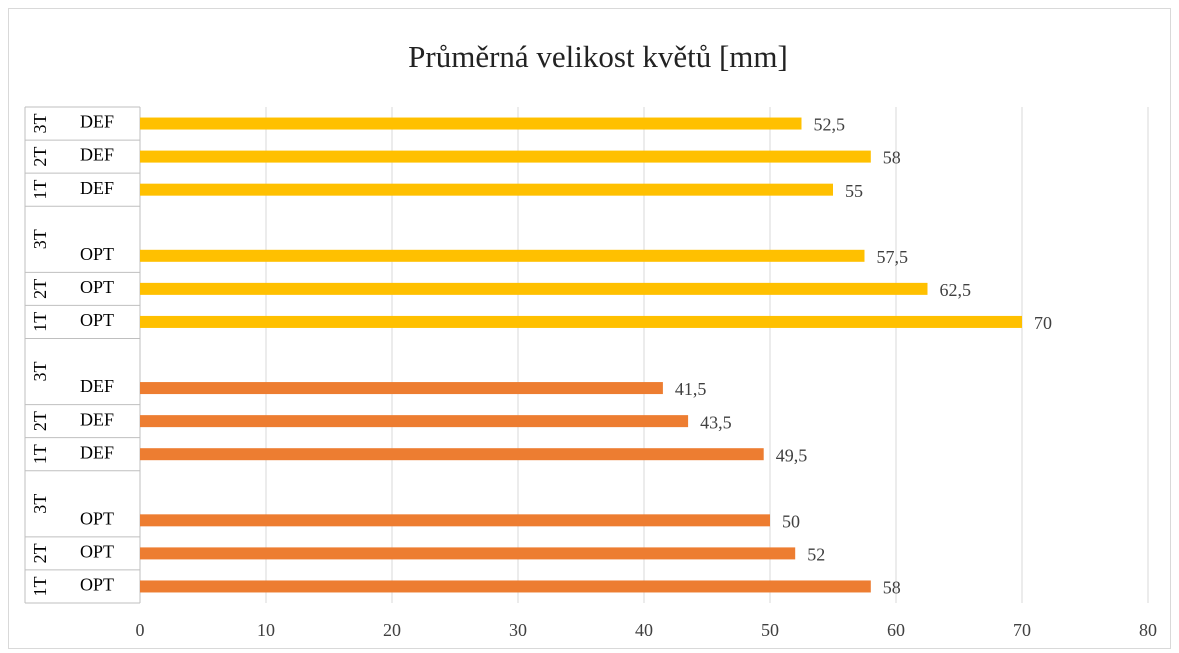 This screenshot has height=653, width=1179. Describe the element at coordinates (854, 191) in the screenshot. I see `data-label: 55` at that location.